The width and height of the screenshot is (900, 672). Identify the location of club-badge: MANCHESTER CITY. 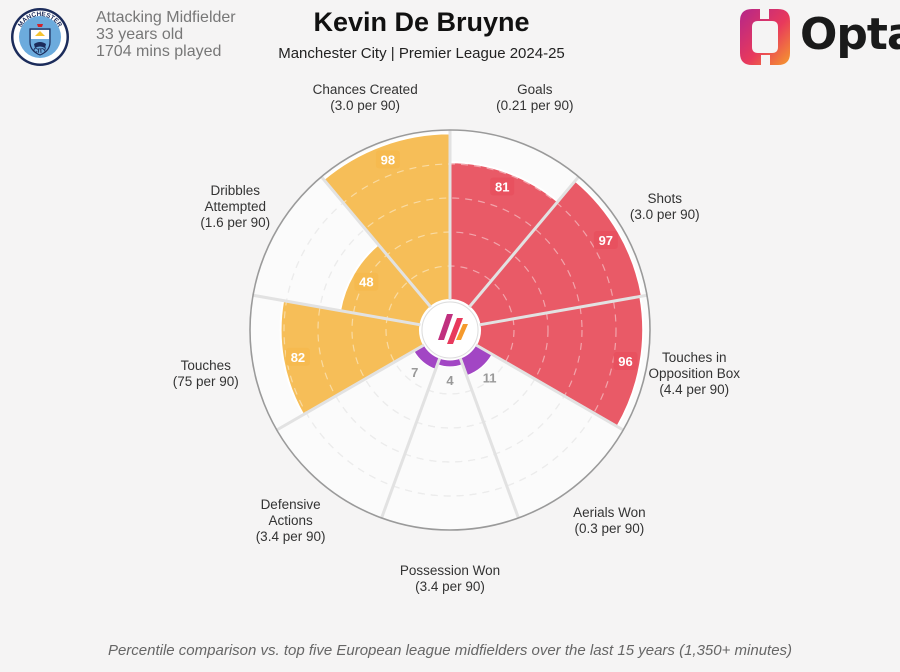
(40, 37).